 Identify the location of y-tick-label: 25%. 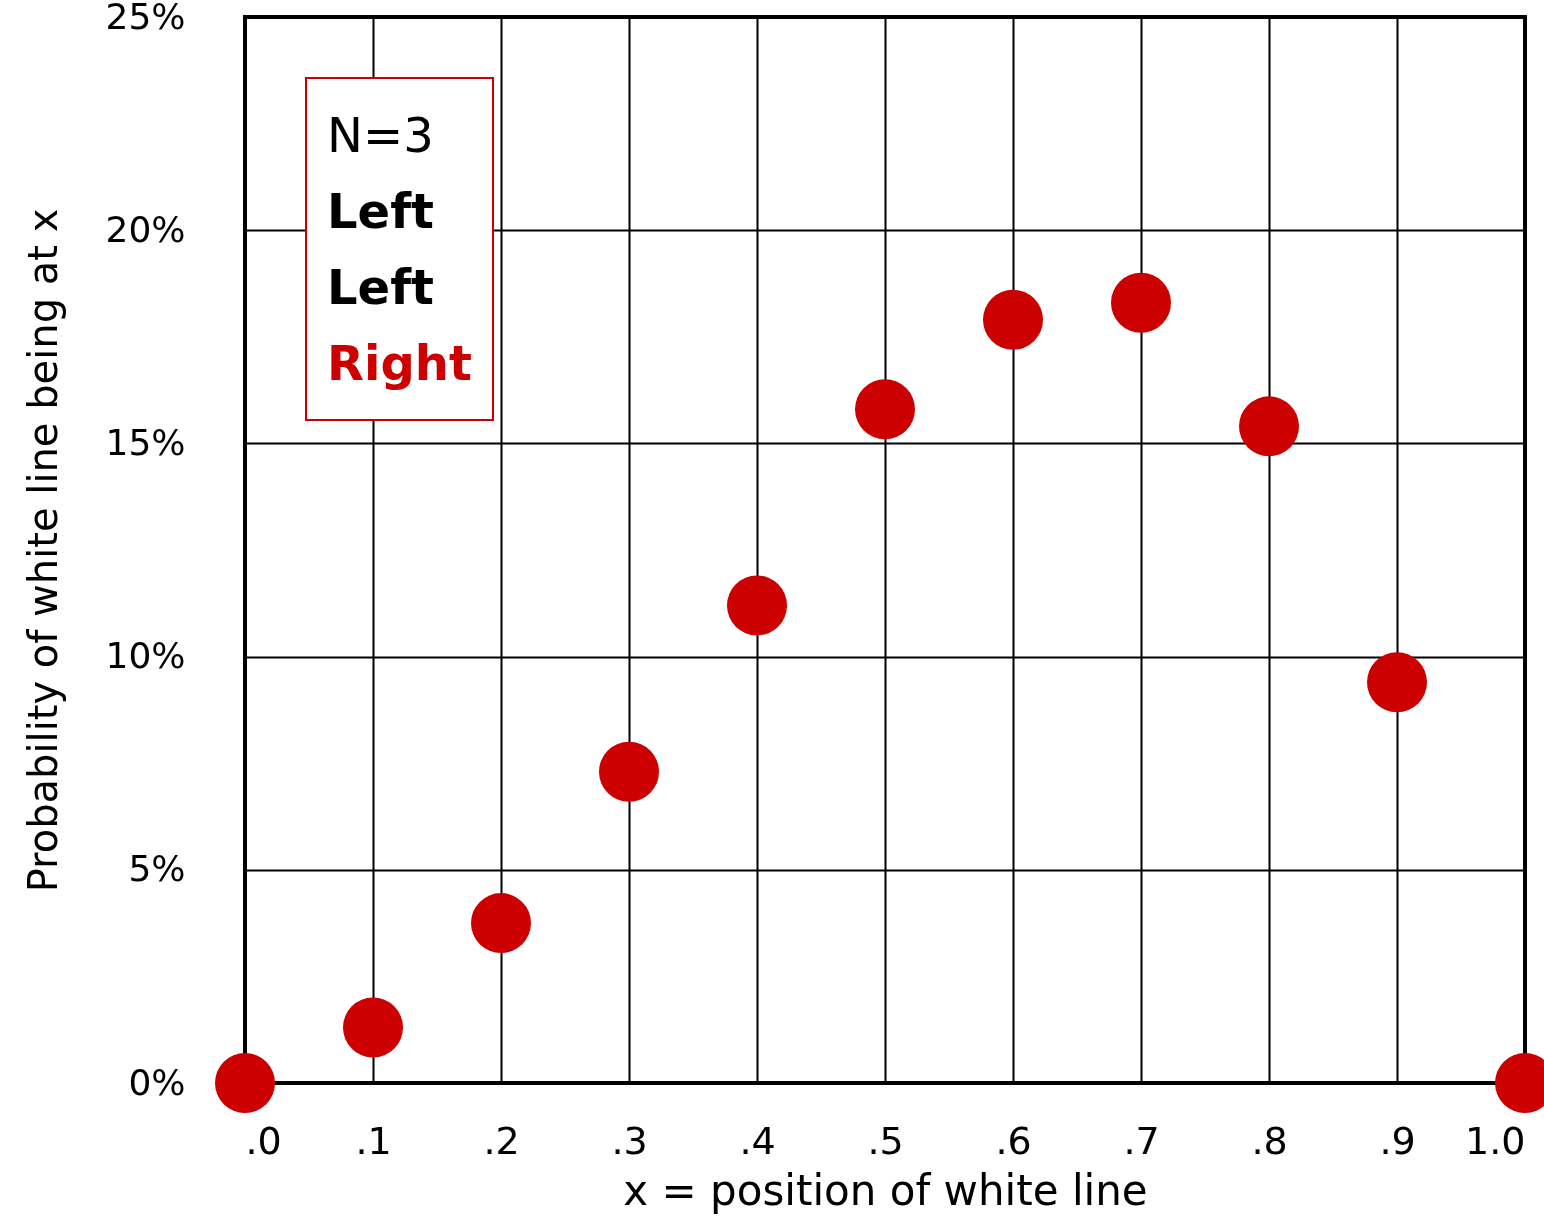
(145, 18).